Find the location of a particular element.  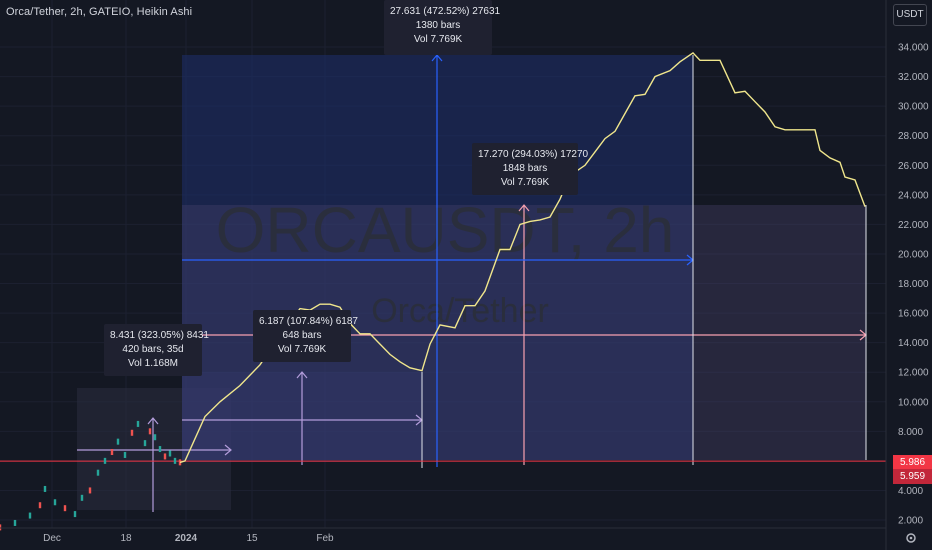

measure-1-line-3: Vol 1.168M is located at coordinates (153, 363).